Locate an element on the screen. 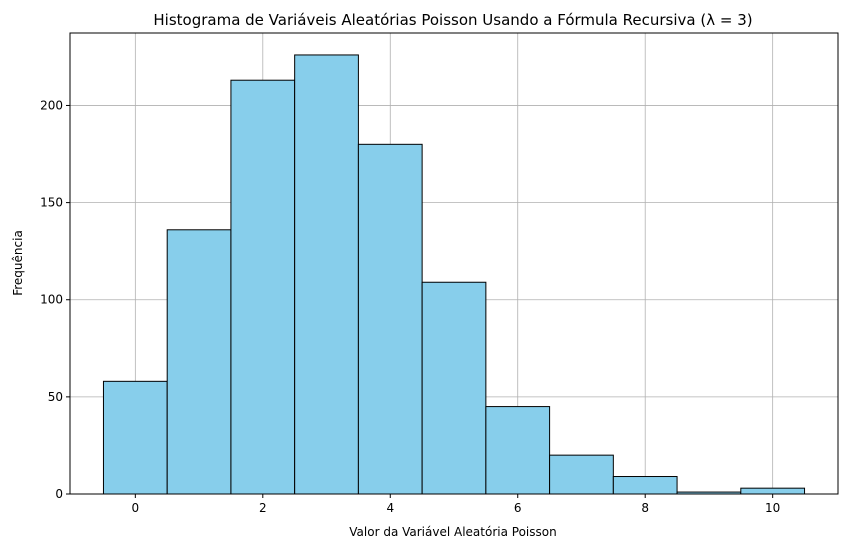 This screenshot has height=548, width=851. x-tick-label: 2 is located at coordinates (263, 508).